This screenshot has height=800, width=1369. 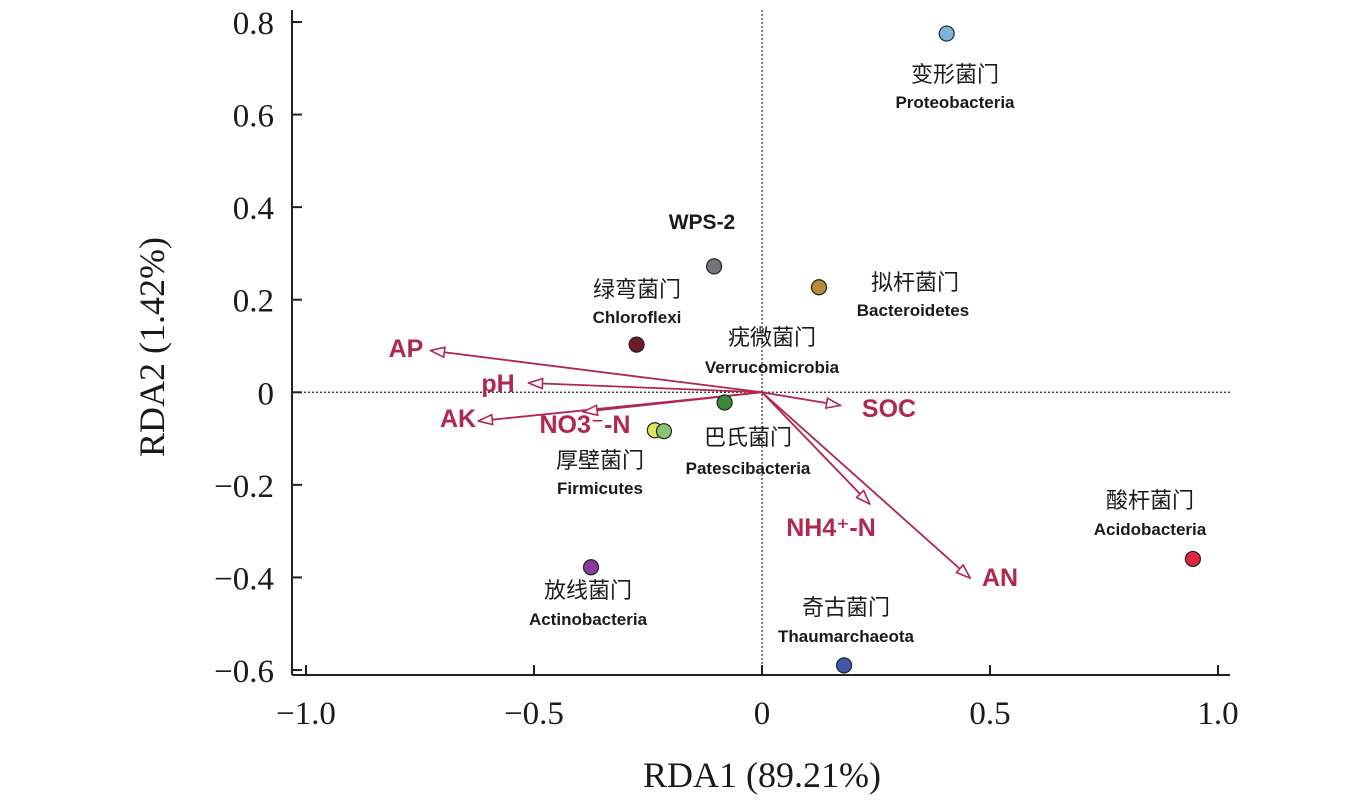 I want to click on species-label-en: Actinobacteria, so click(x=588, y=619).